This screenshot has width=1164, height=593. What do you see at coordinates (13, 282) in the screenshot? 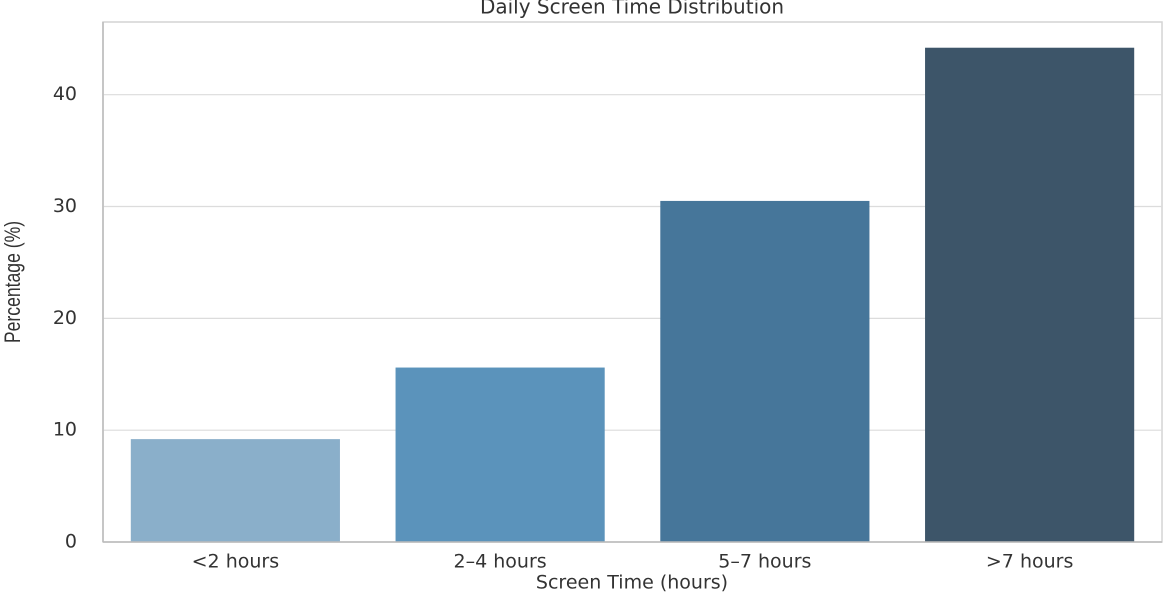
I see `y-axis-label: Percentage (%)` at bounding box center [13, 282].